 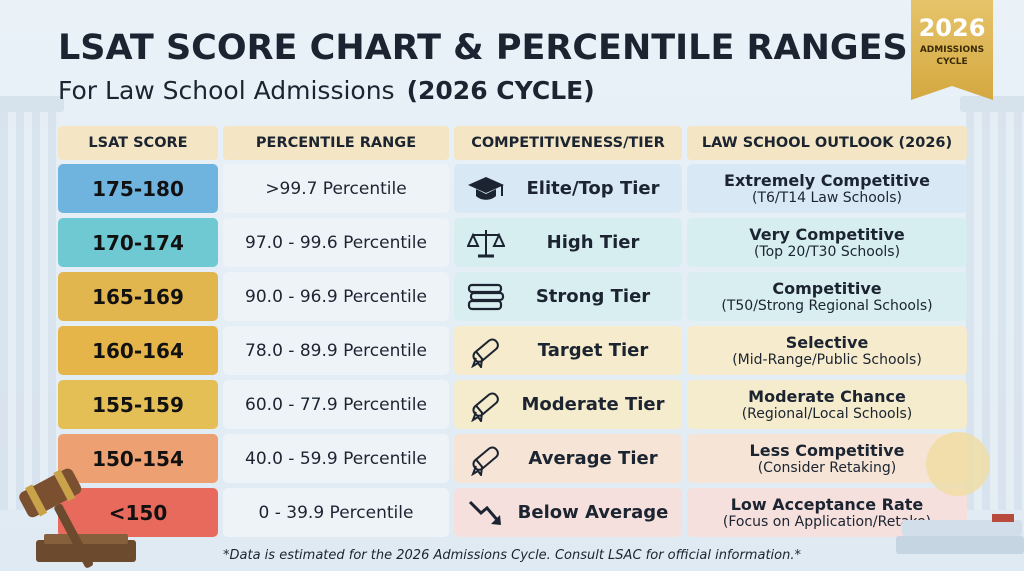 What do you see at coordinates (827, 359) in the screenshot?
I see `outlook-detail: (Mid-Range/Public Schools)` at bounding box center [827, 359].